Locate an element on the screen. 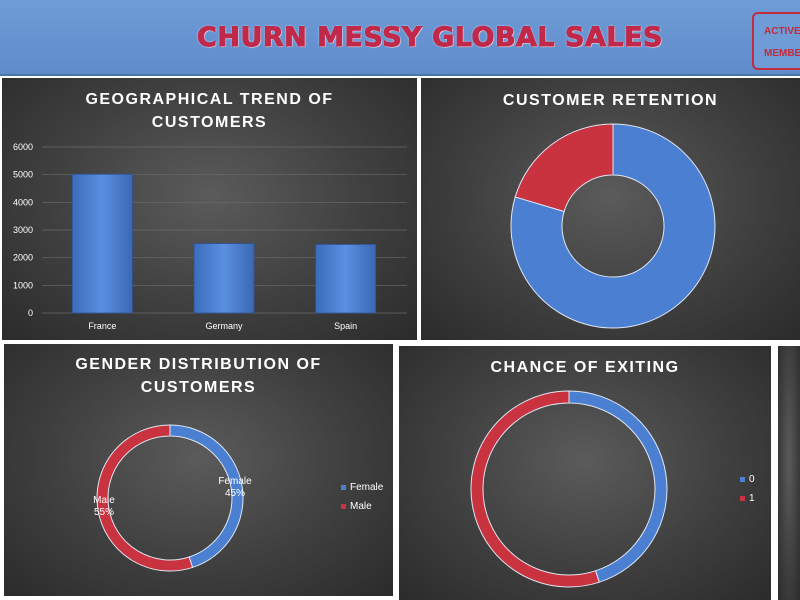  exit-legend: 0 1 is located at coordinates (747, 489).